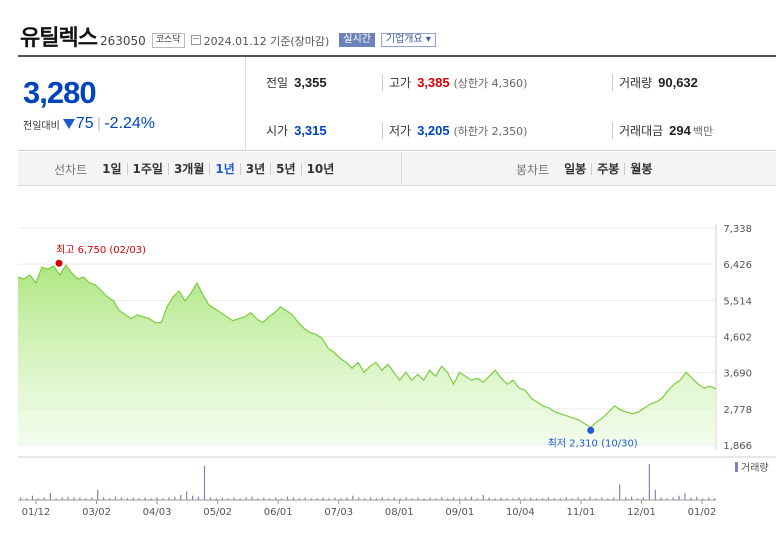 The width and height of the screenshot is (776, 541). I want to click on amount-unit: 백만, so click(703, 131).